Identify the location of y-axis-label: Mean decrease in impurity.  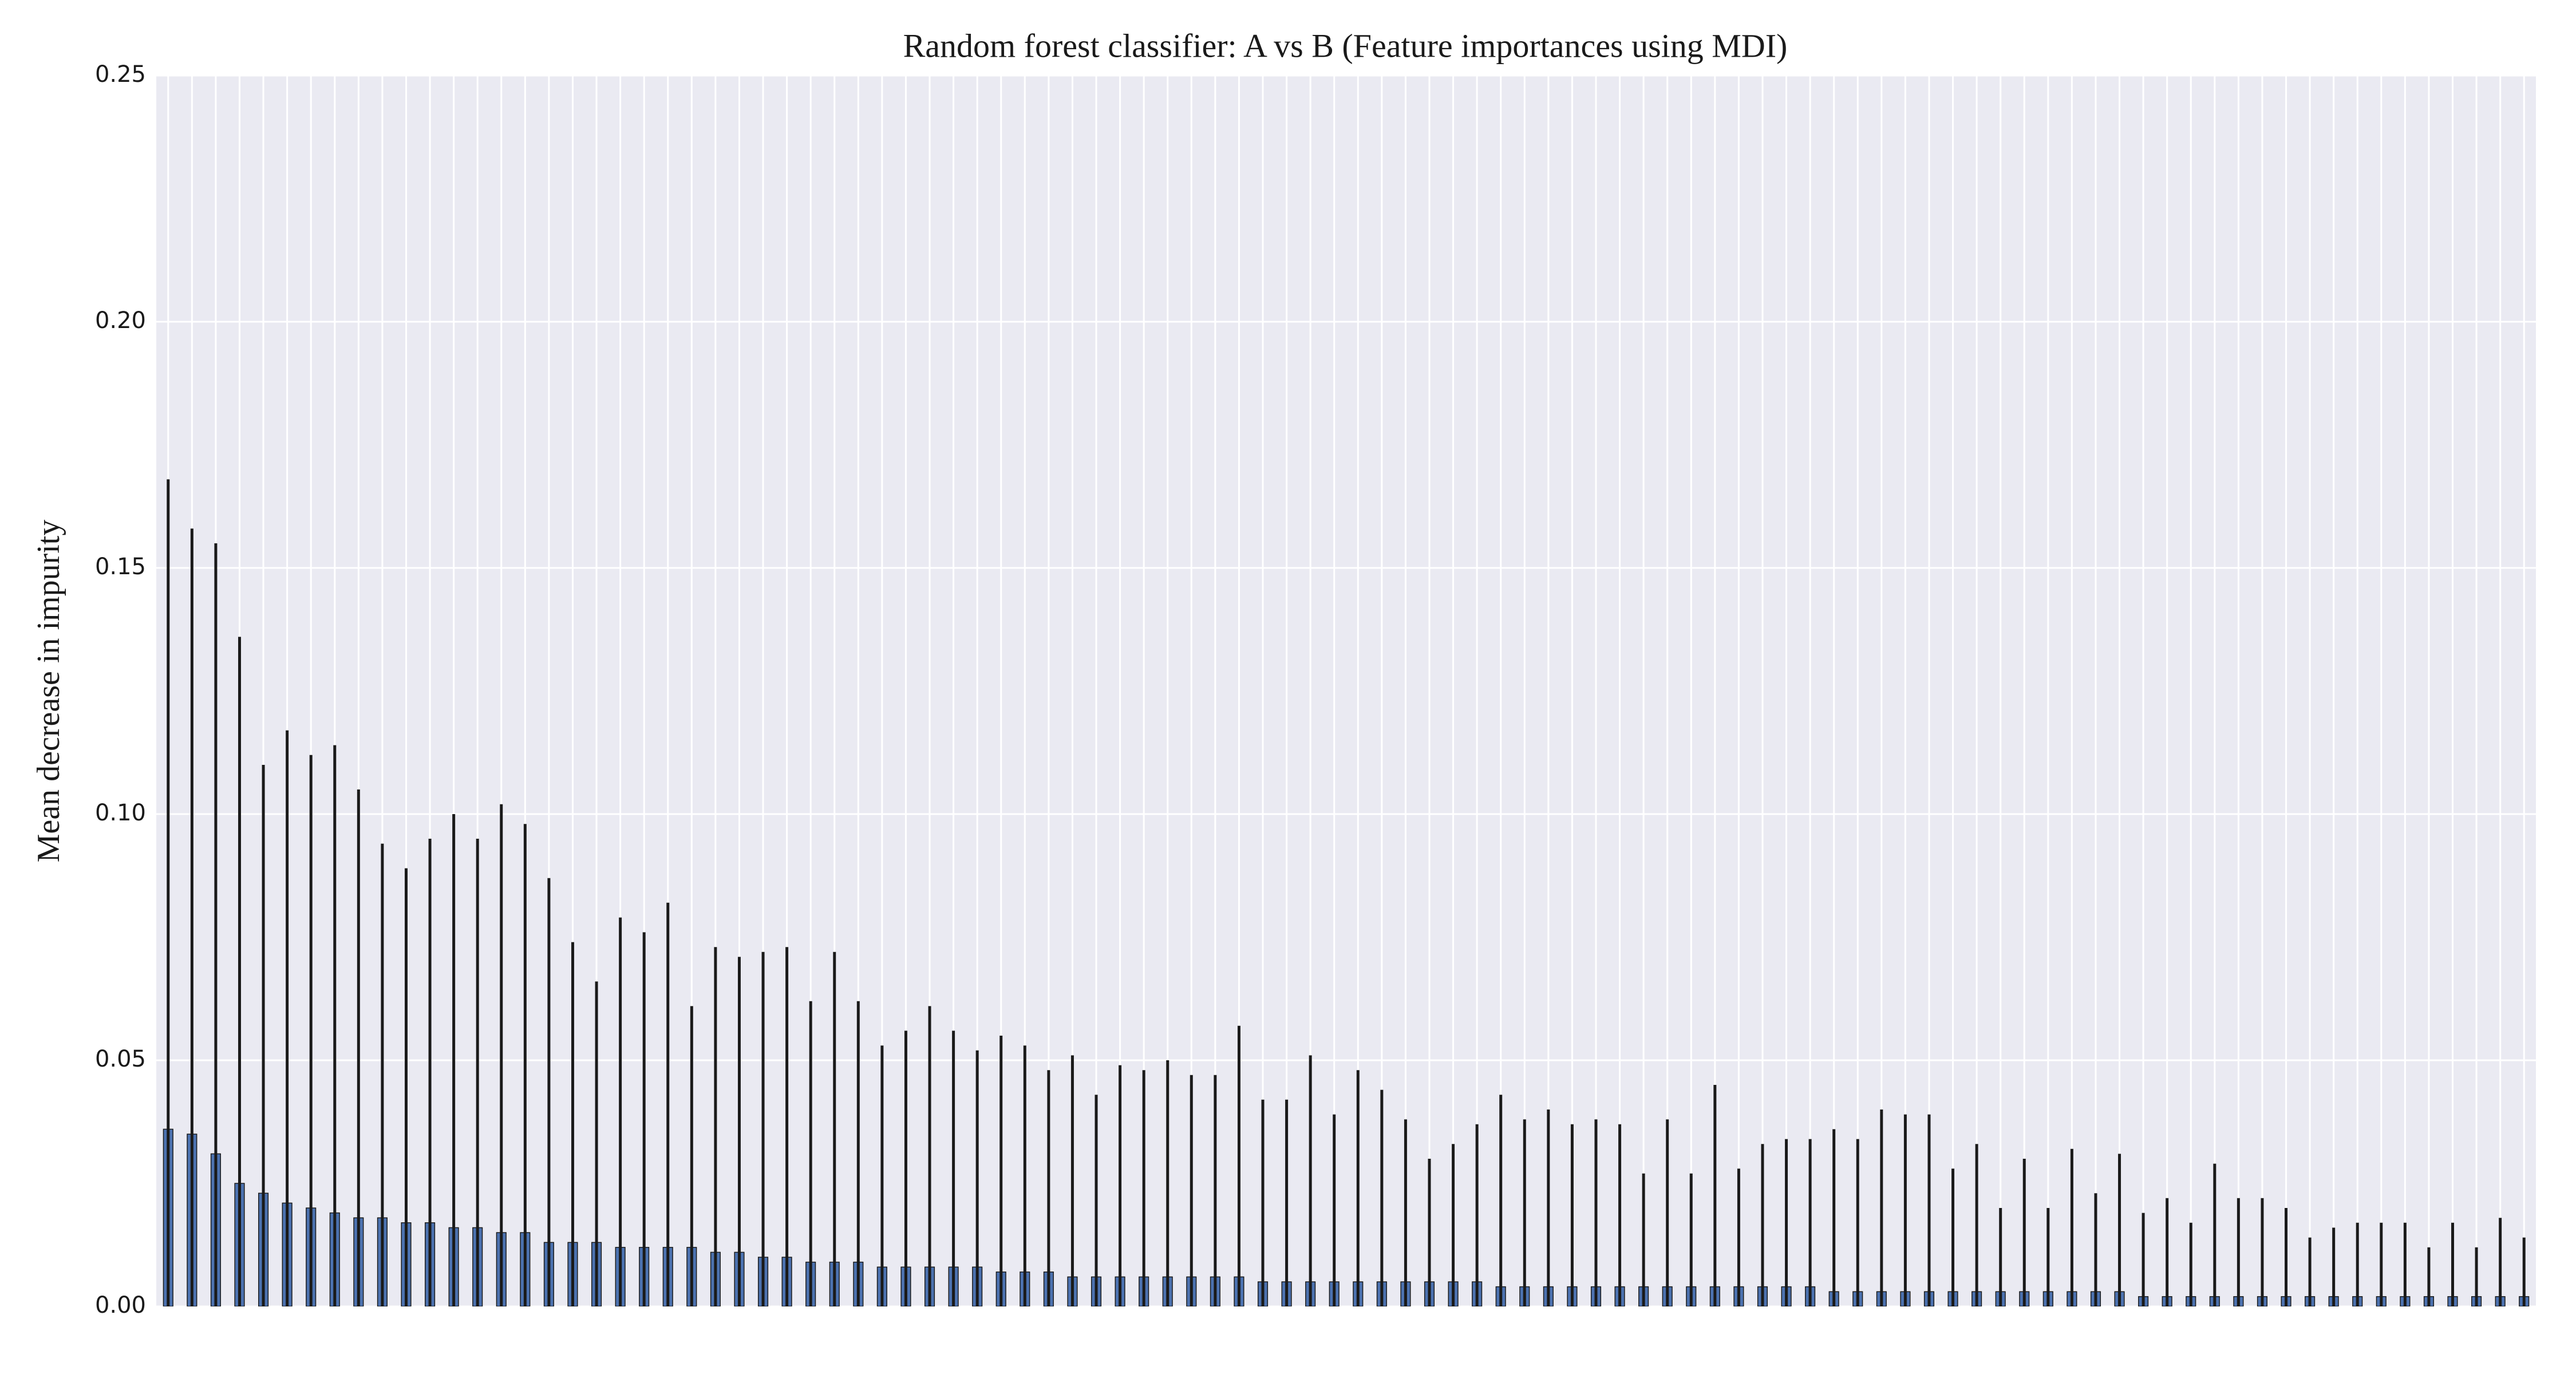
(48, 691).